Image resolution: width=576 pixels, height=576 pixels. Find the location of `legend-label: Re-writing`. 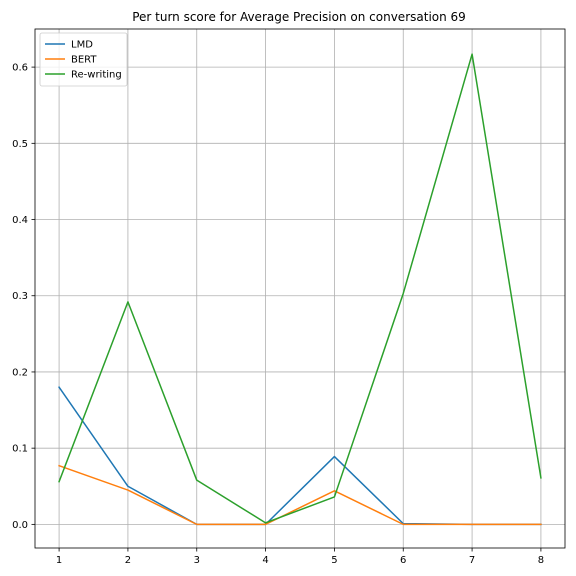

legend-label: Re-writing is located at coordinates (96, 75).